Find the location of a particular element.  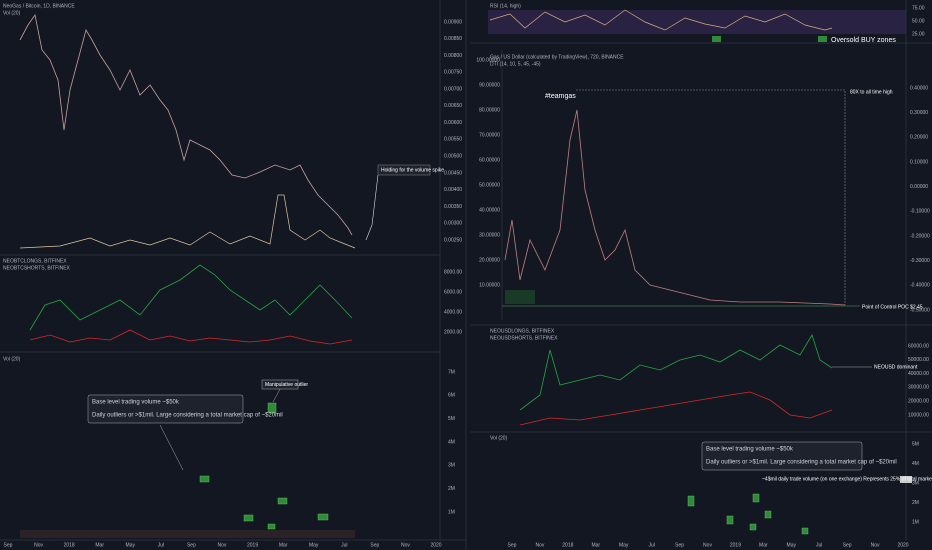

axis-label: 60.00000 is located at coordinates (489, 160).